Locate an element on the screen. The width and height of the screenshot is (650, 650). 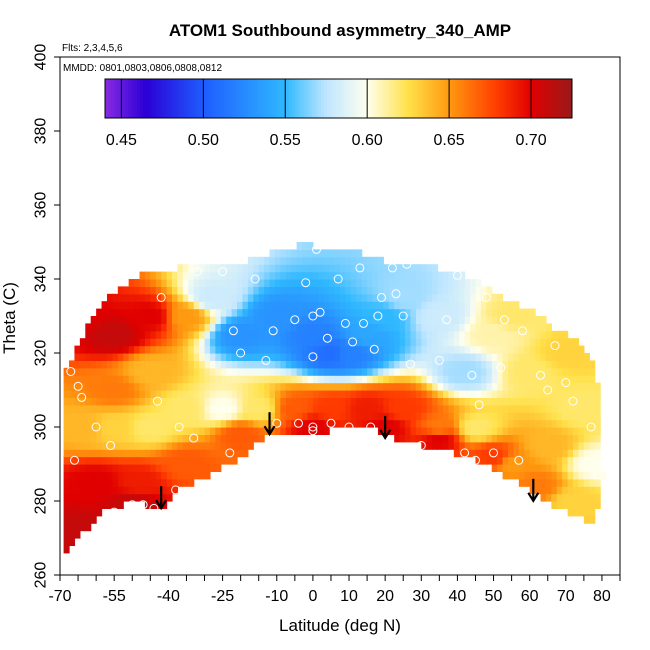
flights-note: Flts: 2,3,4,5,6 is located at coordinates (92, 48).